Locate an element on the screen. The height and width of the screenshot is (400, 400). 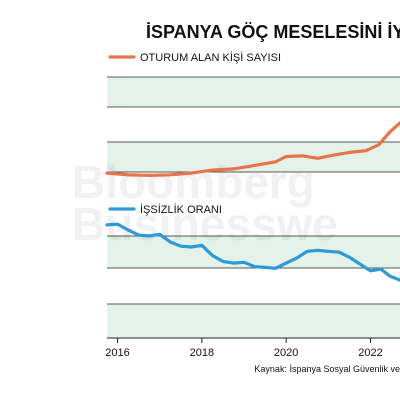
watermark-text: Bloomberg is located at coordinates (193, 182).